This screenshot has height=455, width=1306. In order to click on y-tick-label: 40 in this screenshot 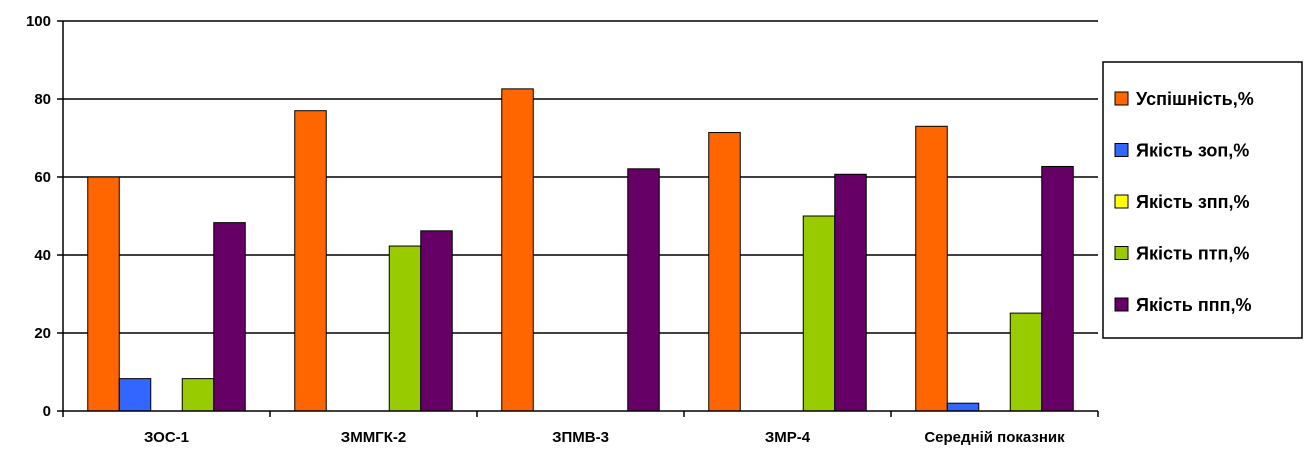, I will do `click(42, 255)`.